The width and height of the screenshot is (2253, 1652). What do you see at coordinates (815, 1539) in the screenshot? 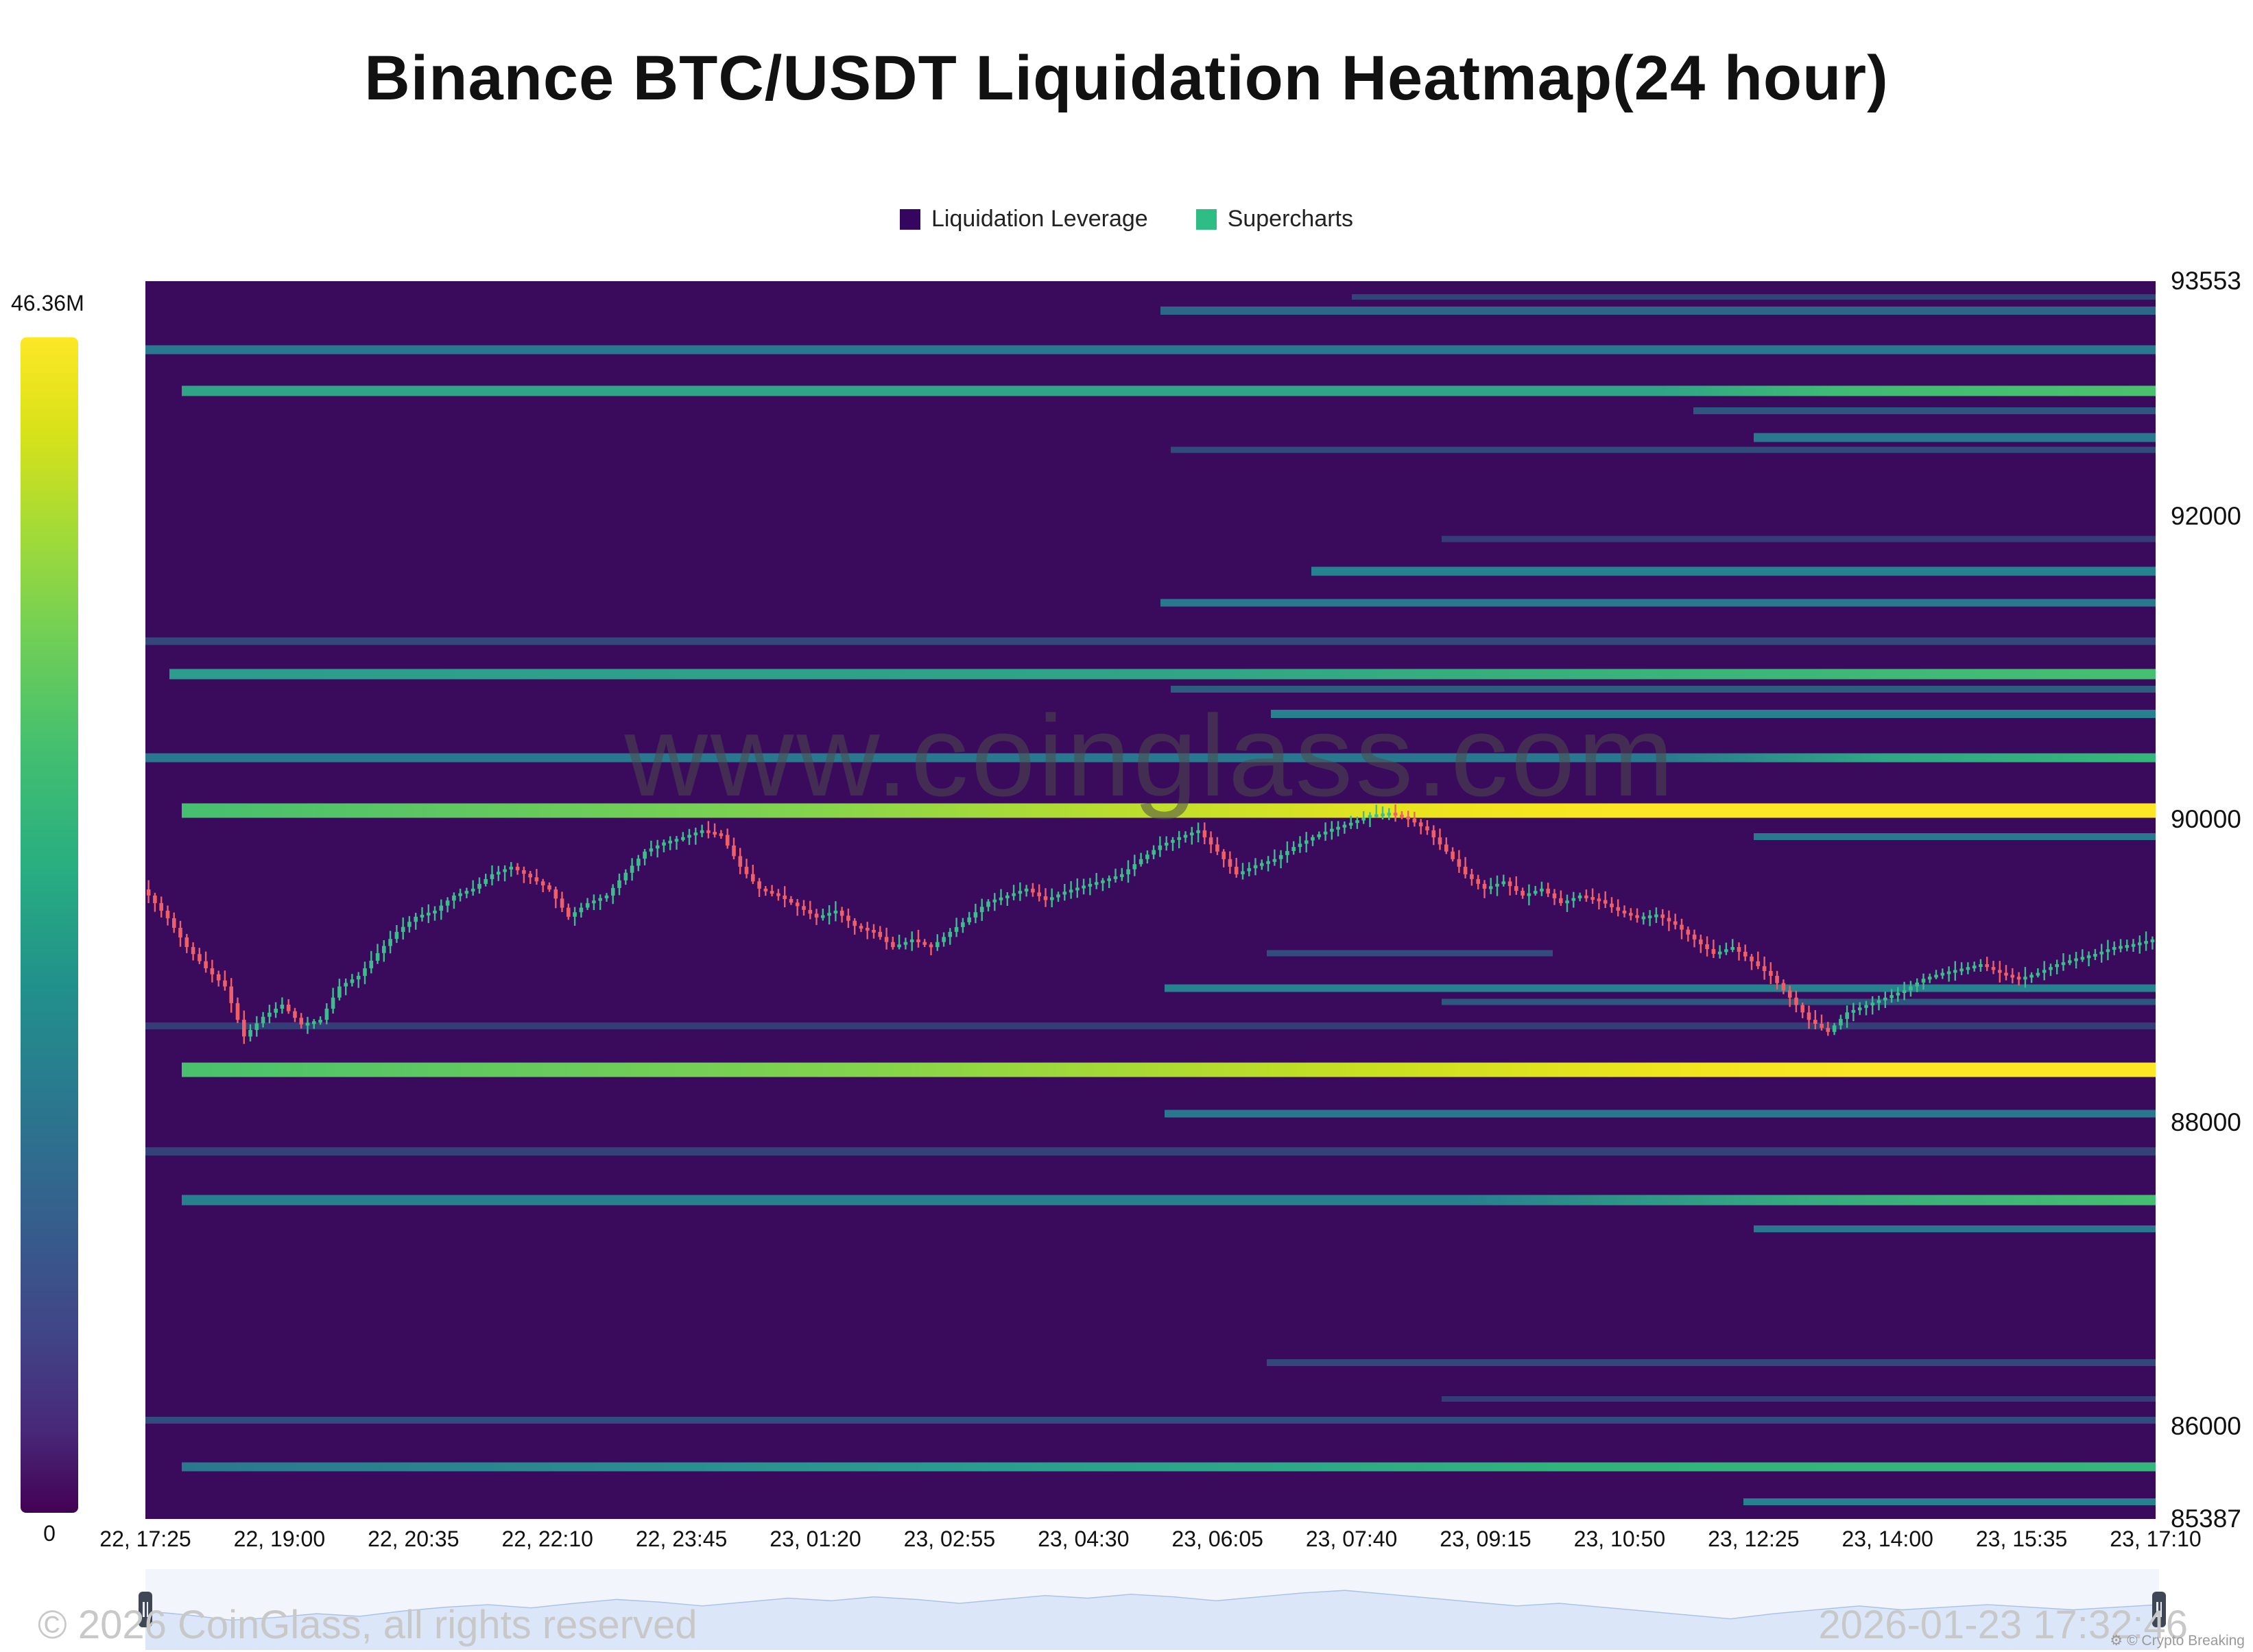
I see `x-tick-label: 23, 01:20` at bounding box center [815, 1539].